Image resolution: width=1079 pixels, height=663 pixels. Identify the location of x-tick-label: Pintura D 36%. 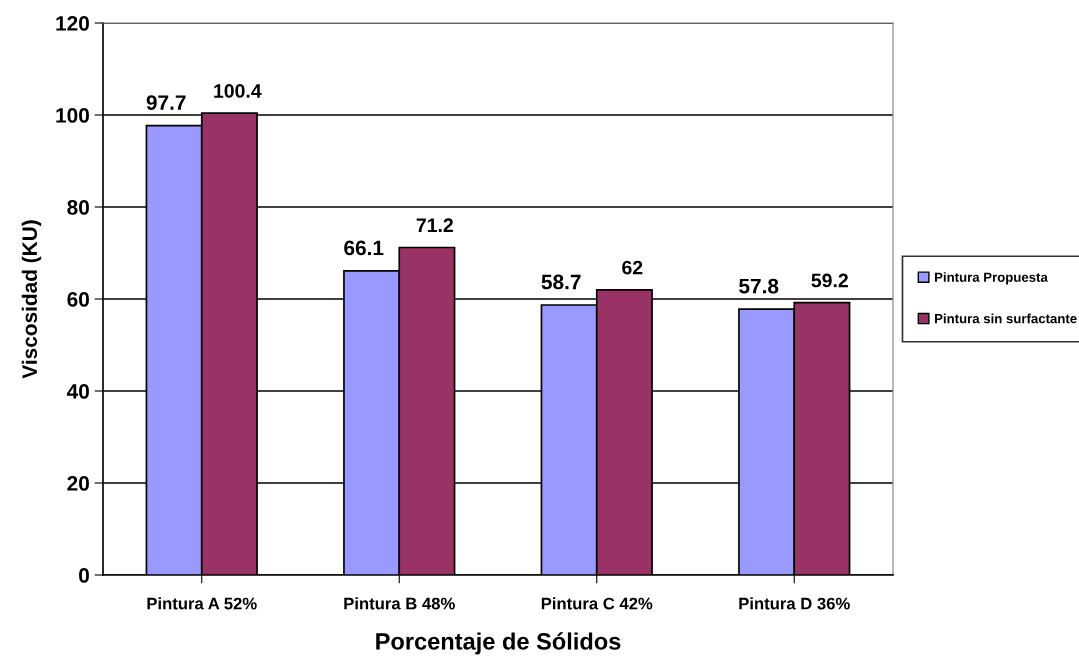
(794, 603).